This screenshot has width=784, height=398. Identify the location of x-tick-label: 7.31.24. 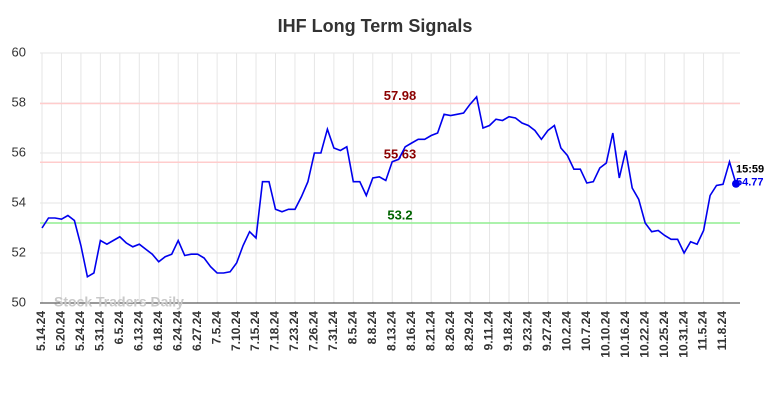
(333, 331).